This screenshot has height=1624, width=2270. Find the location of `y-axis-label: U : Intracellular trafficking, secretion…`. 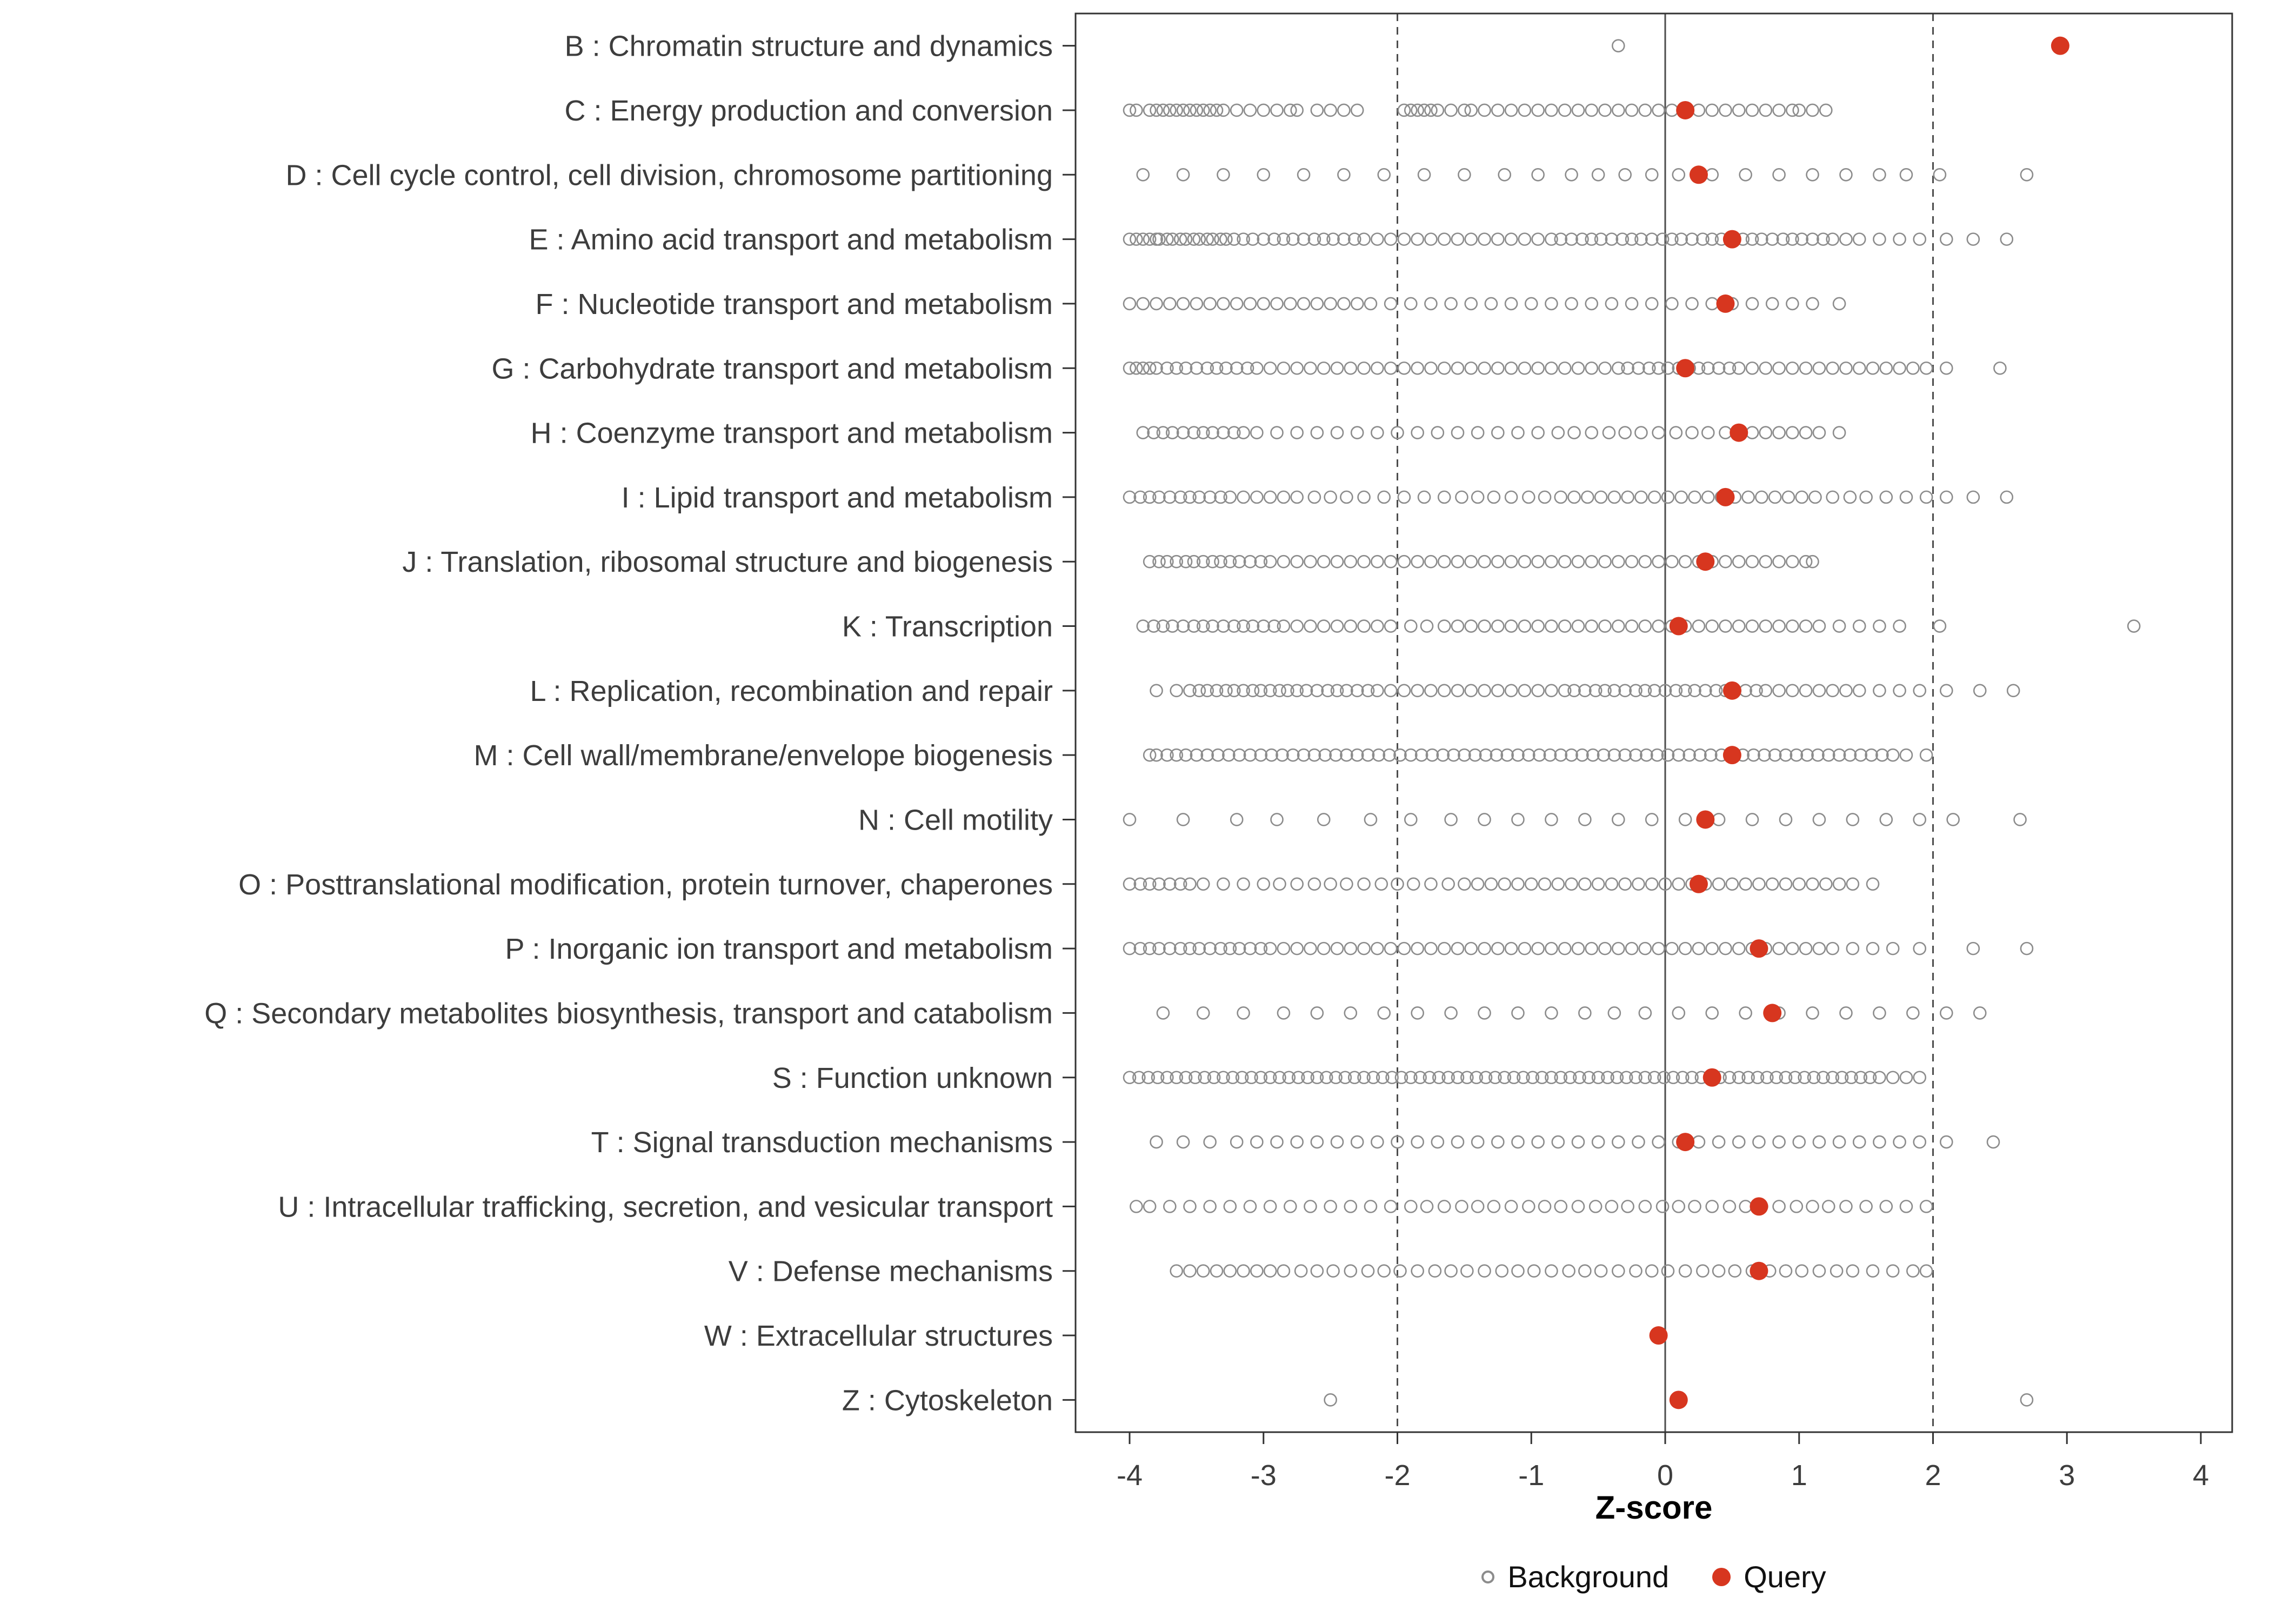

y-axis-label: U : Intracellular trafficking, secretion… is located at coordinates (665, 1207).